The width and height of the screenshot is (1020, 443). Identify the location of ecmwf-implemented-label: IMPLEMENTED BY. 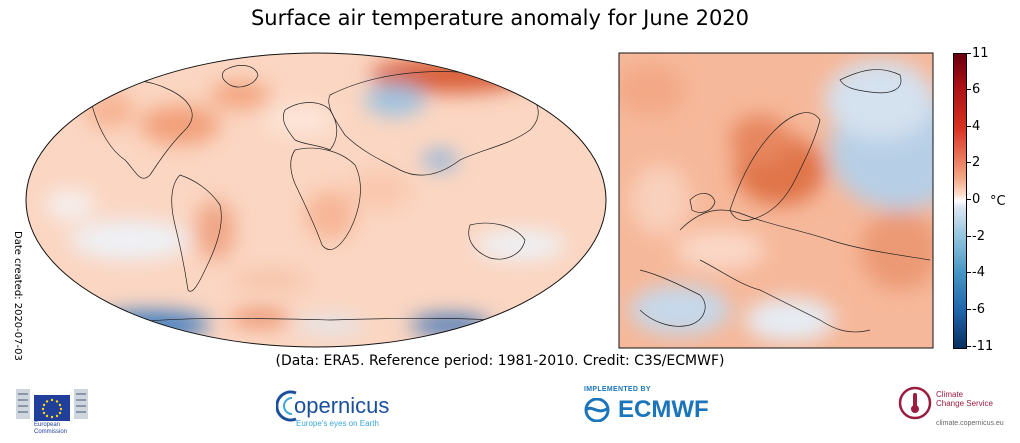
(617, 389).